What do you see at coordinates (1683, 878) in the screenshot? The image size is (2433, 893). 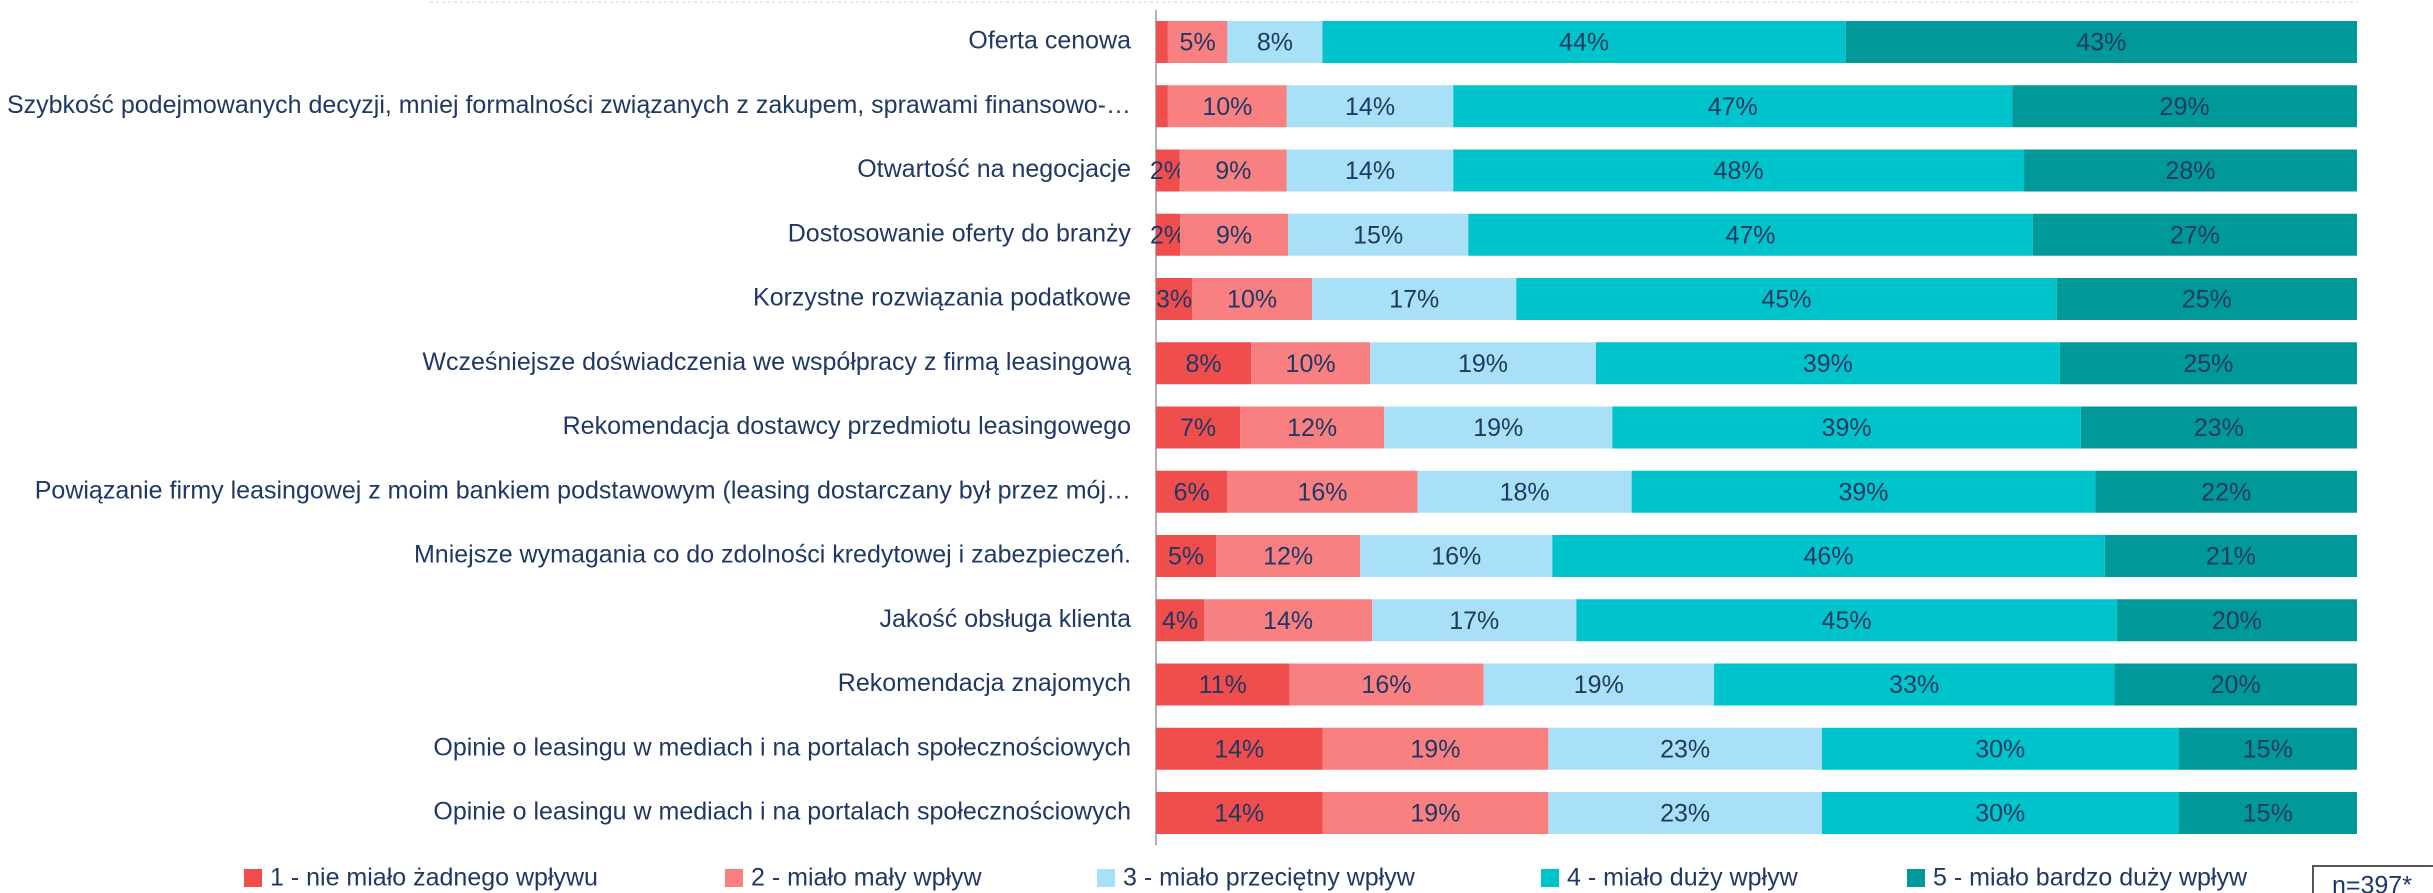 I see `legend-label: 4 - miało duży wpływ` at bounding box center [1683, 878].